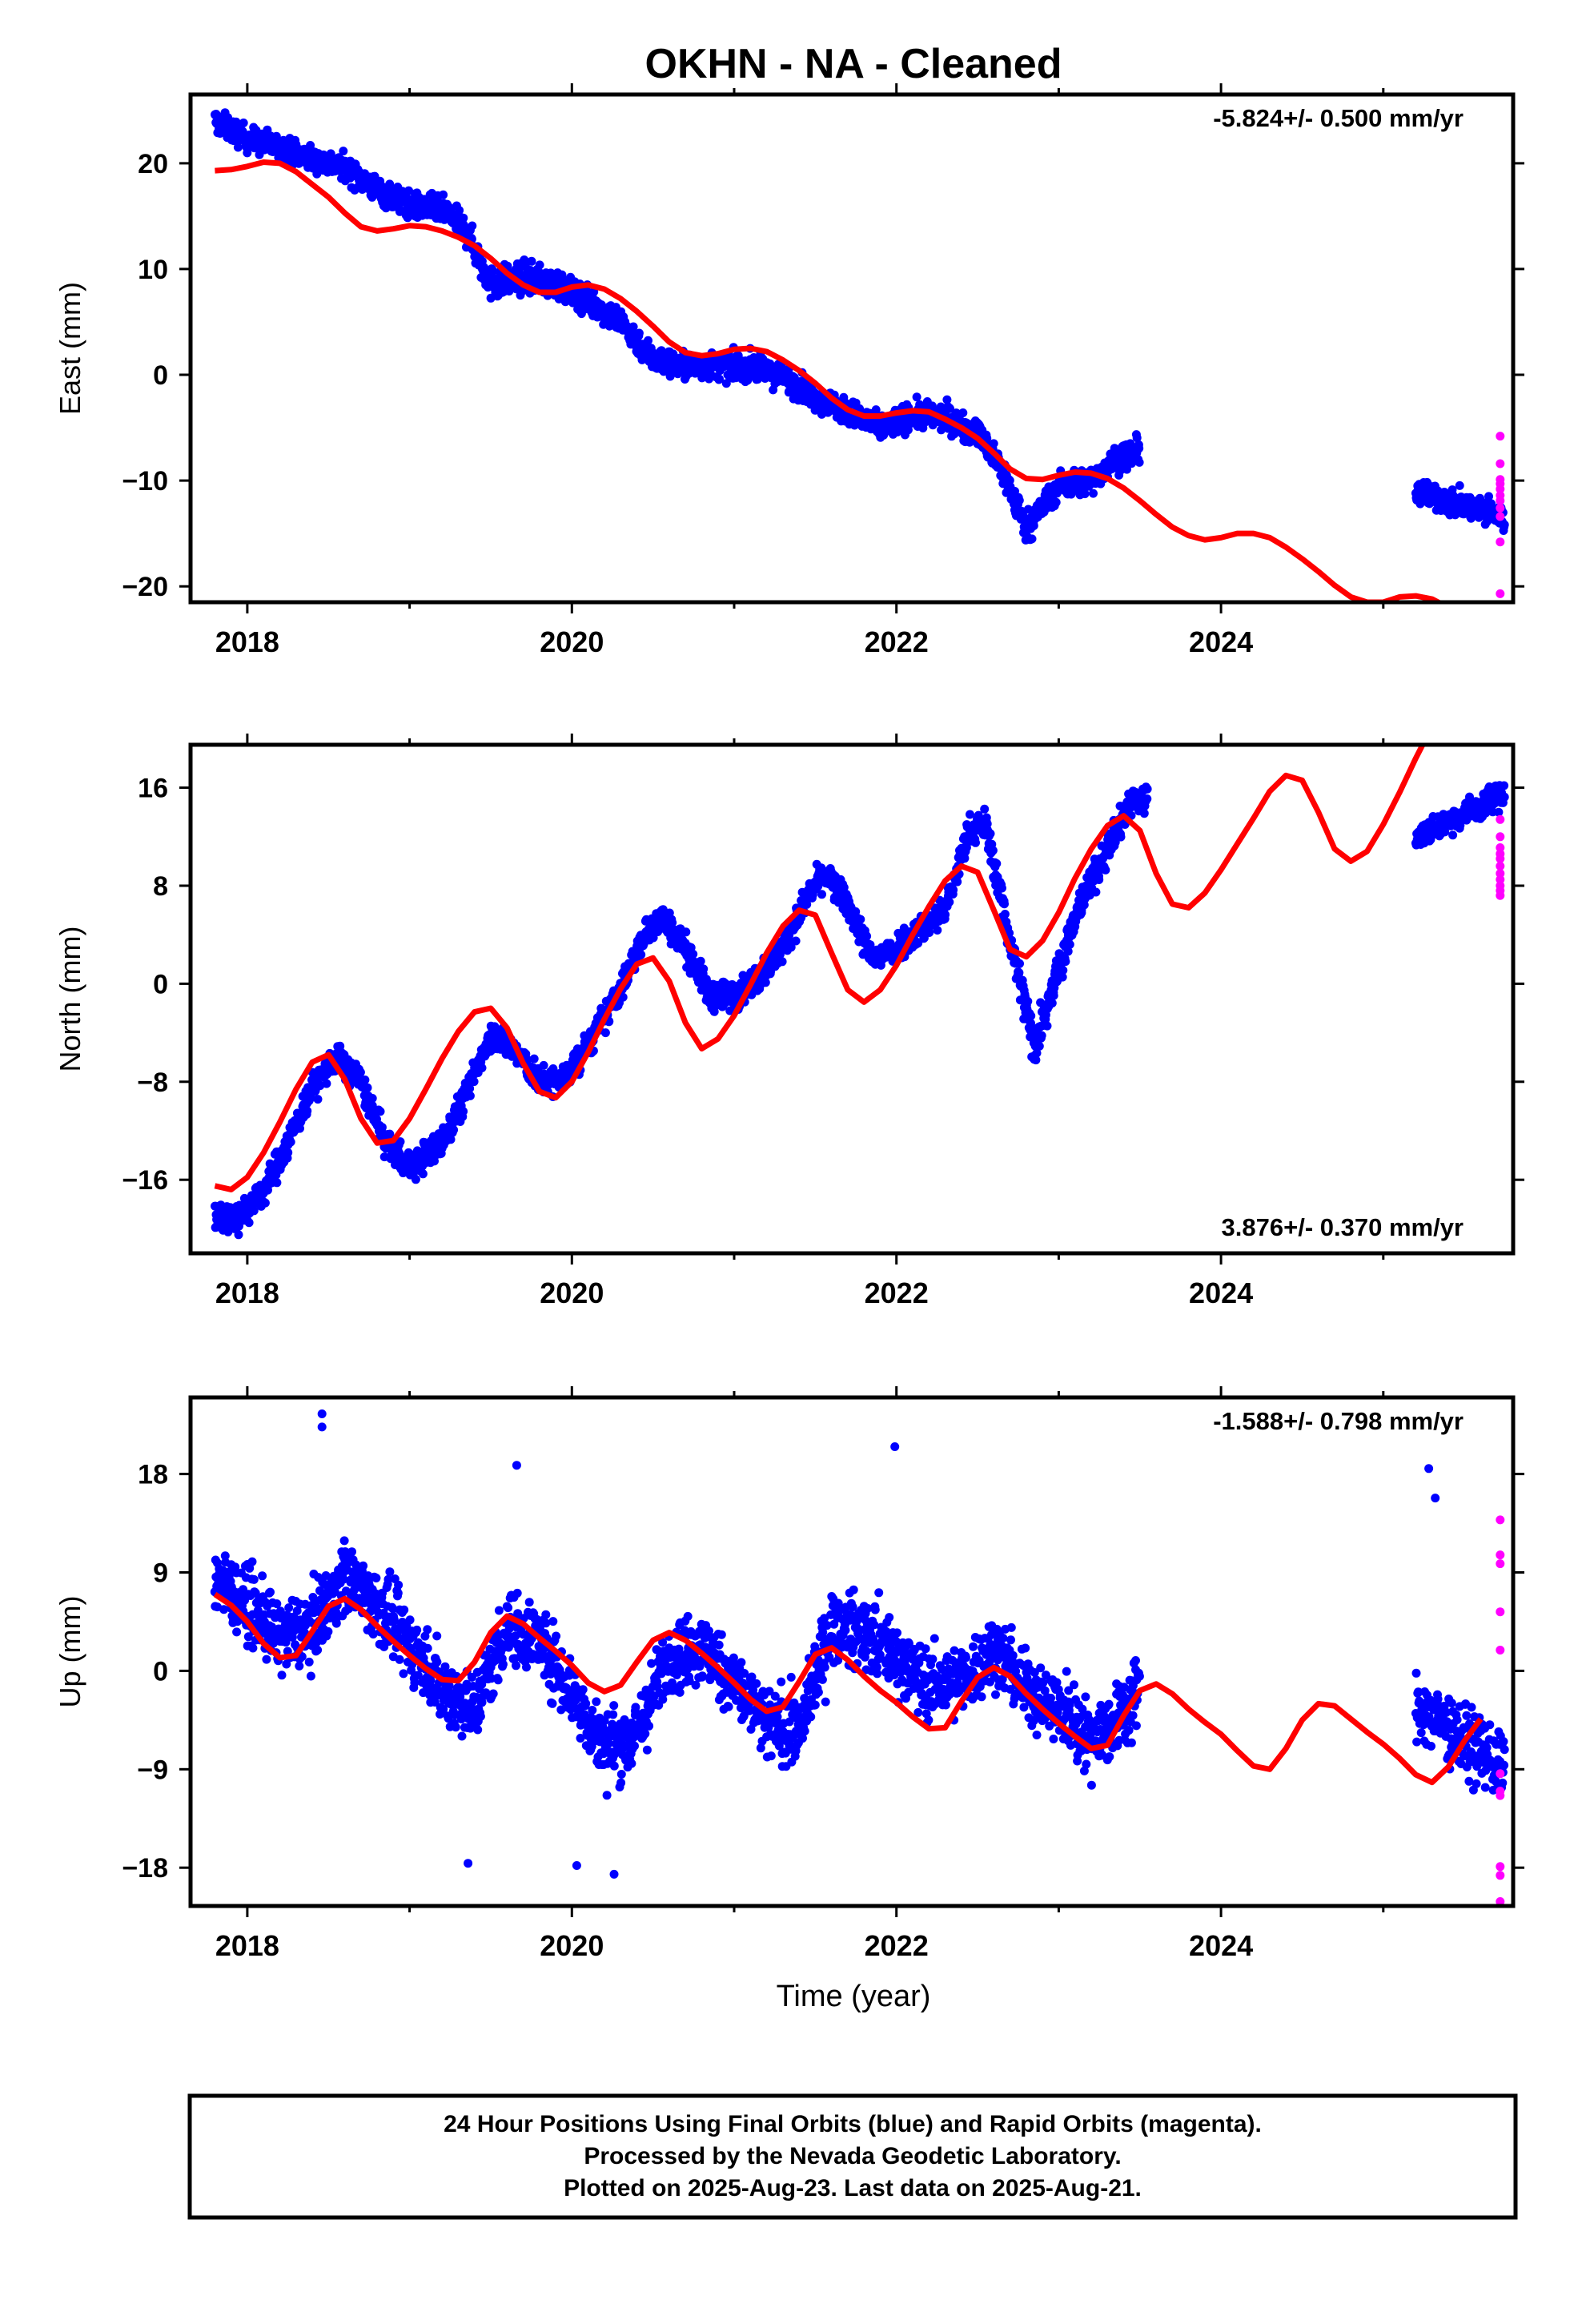 The height and width of the screenshot is (2324, 1582). What do you see at coordinates (247, 1293) in the screenshot?
I see `north-xtick-label: 2018` at bounding box center [247, 1293].